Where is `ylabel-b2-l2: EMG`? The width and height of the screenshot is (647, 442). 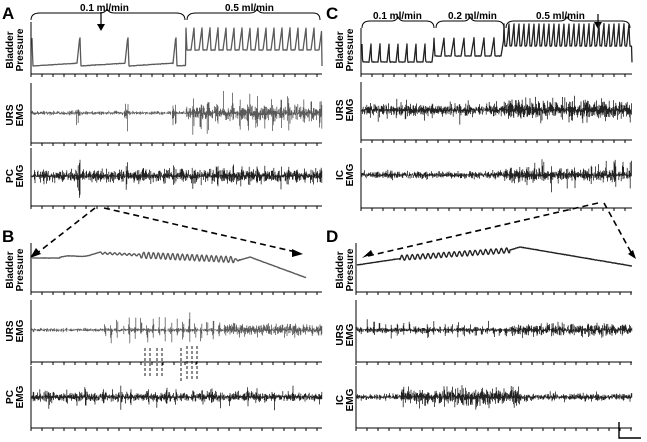 ylabel-b2-l2: EMG is located at coordinates (20, 330).